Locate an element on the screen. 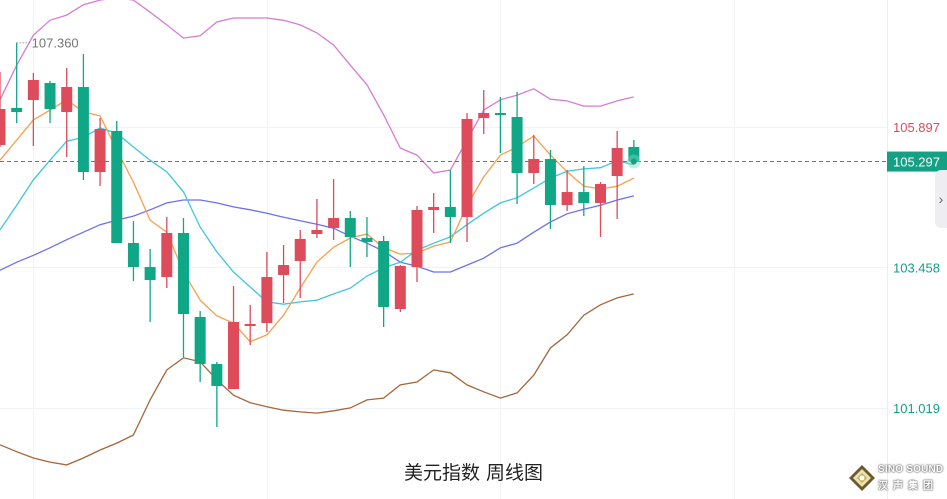 The image size is (947, 499). chevron-right-icon: › is located at coordinates (941, 199).